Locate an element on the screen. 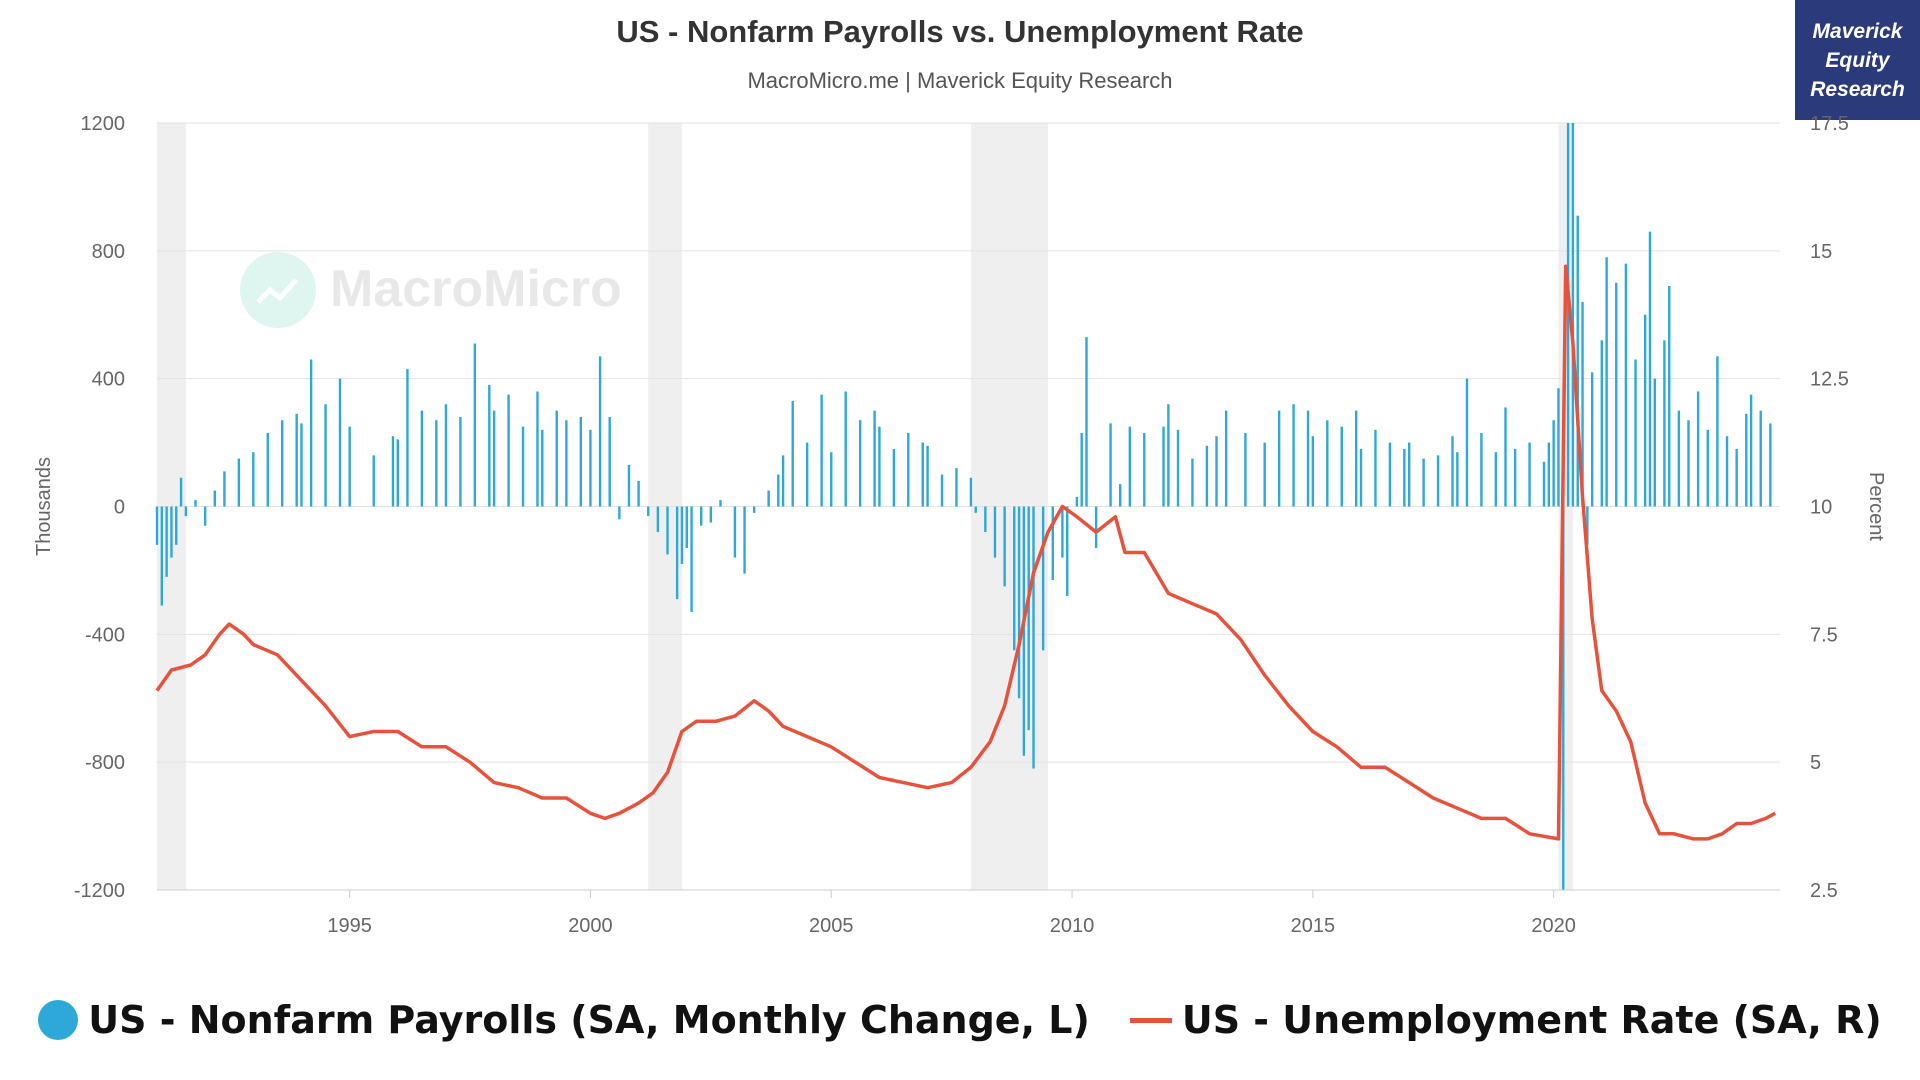  right-tick-label: 12.5 is located at coordinates (1829, 380).